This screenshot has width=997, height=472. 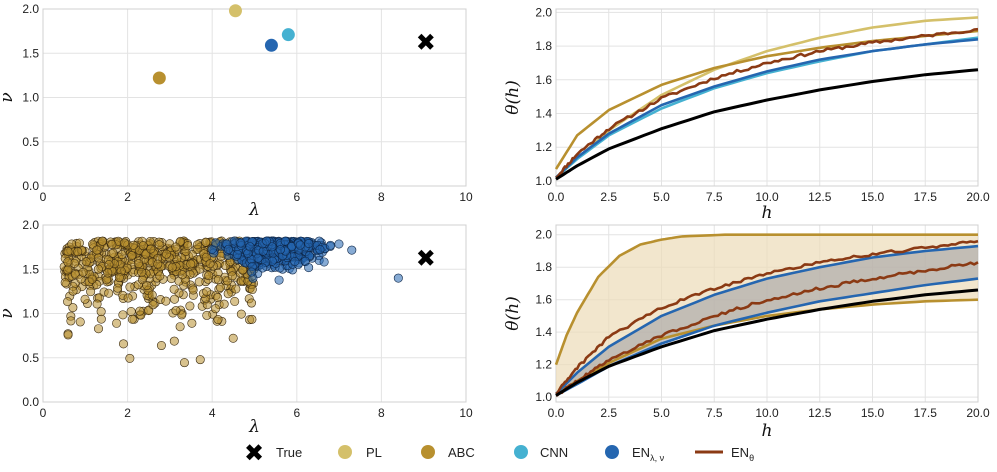 I want to click on x-tick-label: 8, so click(x=381, y=197).